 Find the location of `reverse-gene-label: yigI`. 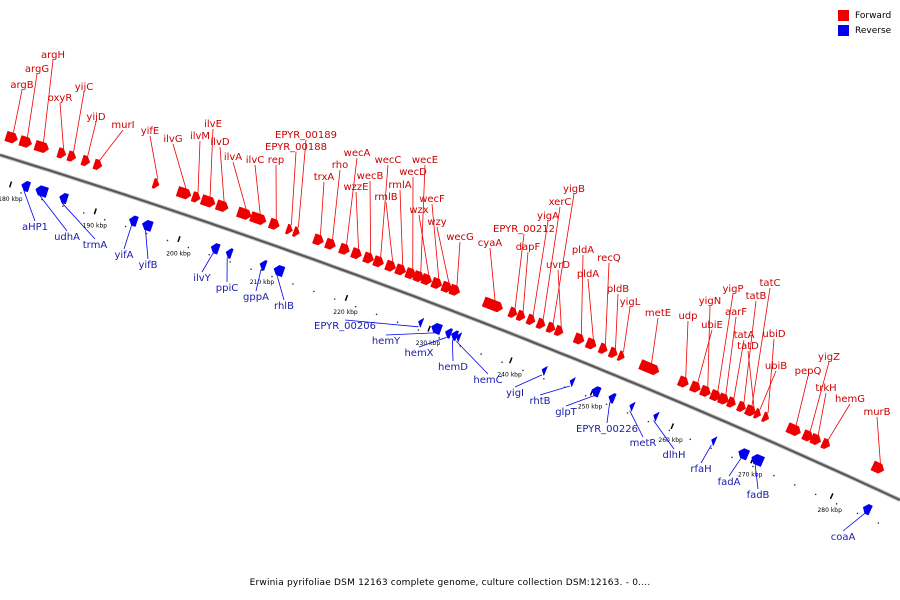

reverse-gene-label: yigI is located at coordinates (515, 393).